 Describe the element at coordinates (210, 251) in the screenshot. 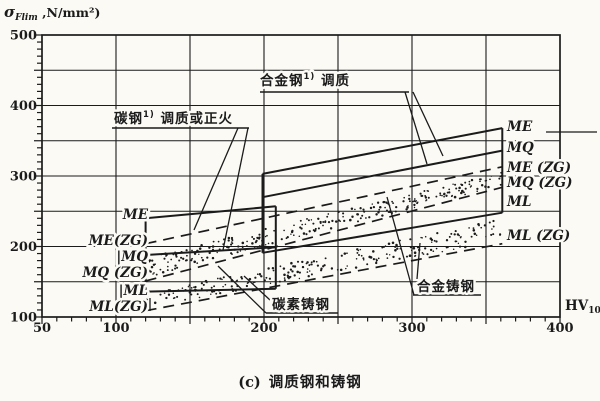

I see `series-carbon-MQ` at that location.